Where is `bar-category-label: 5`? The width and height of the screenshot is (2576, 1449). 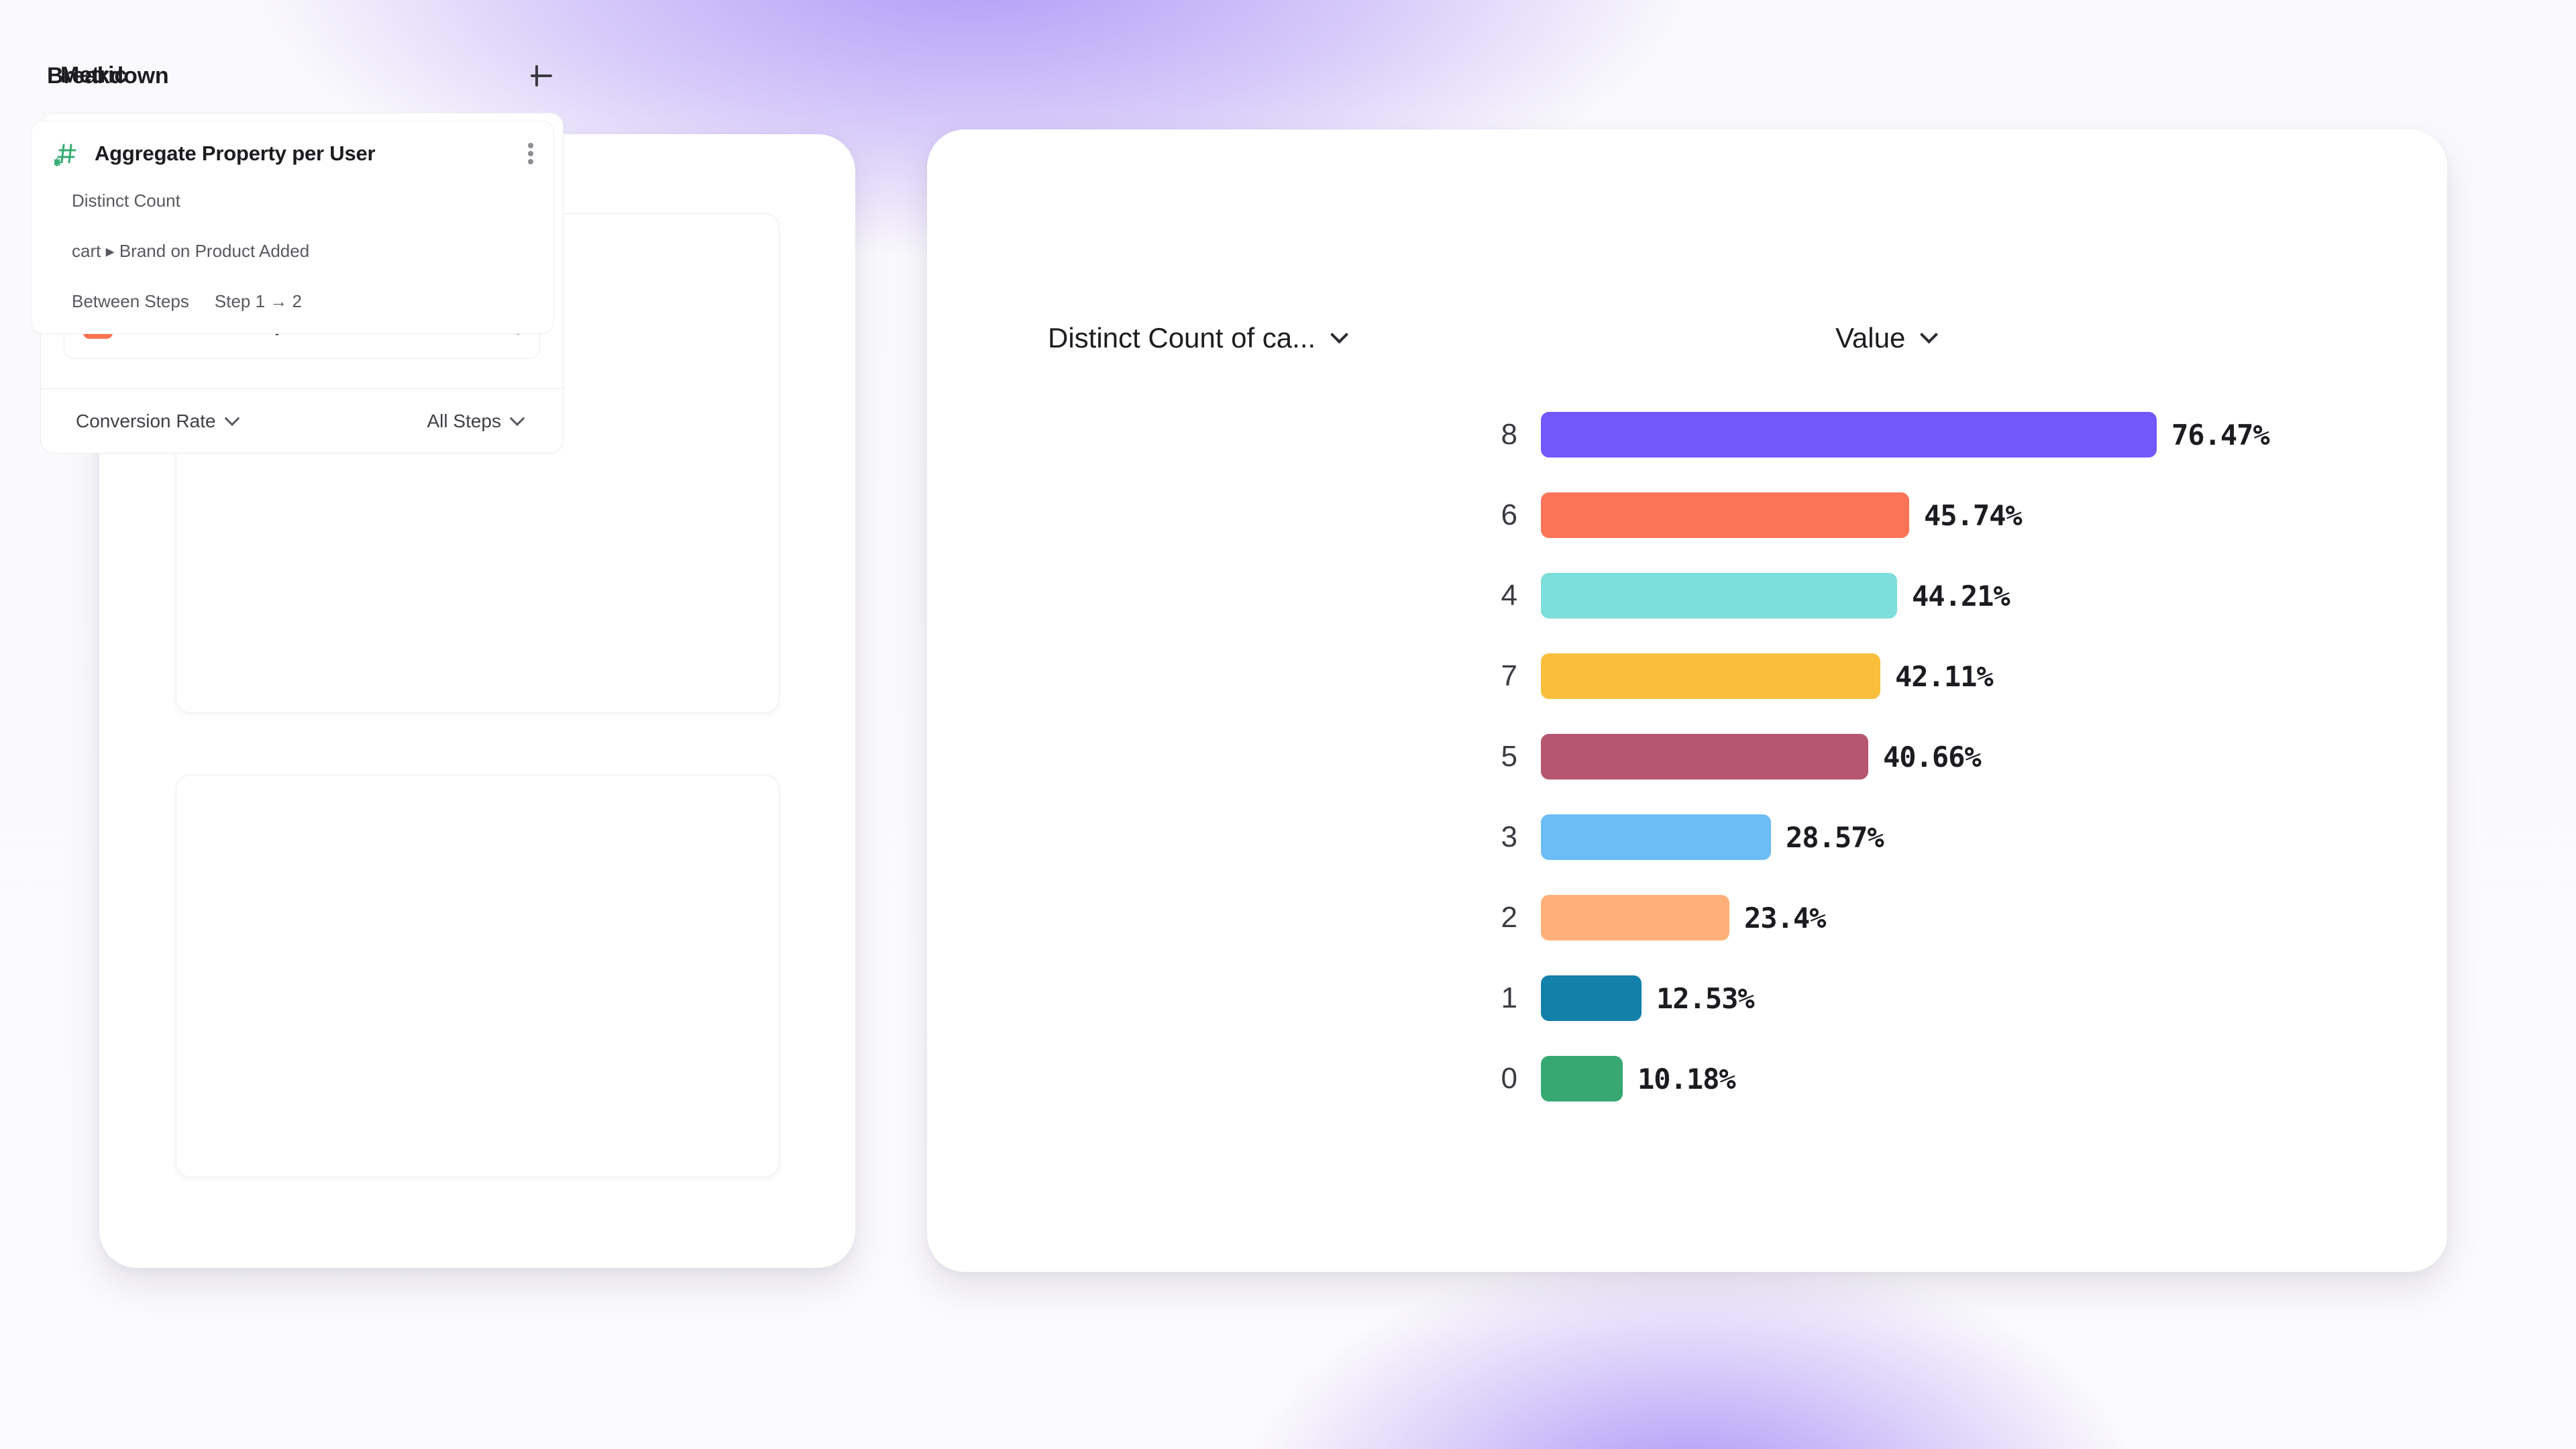 bar-category-label: 5 is located at coordinates (1509, 756).